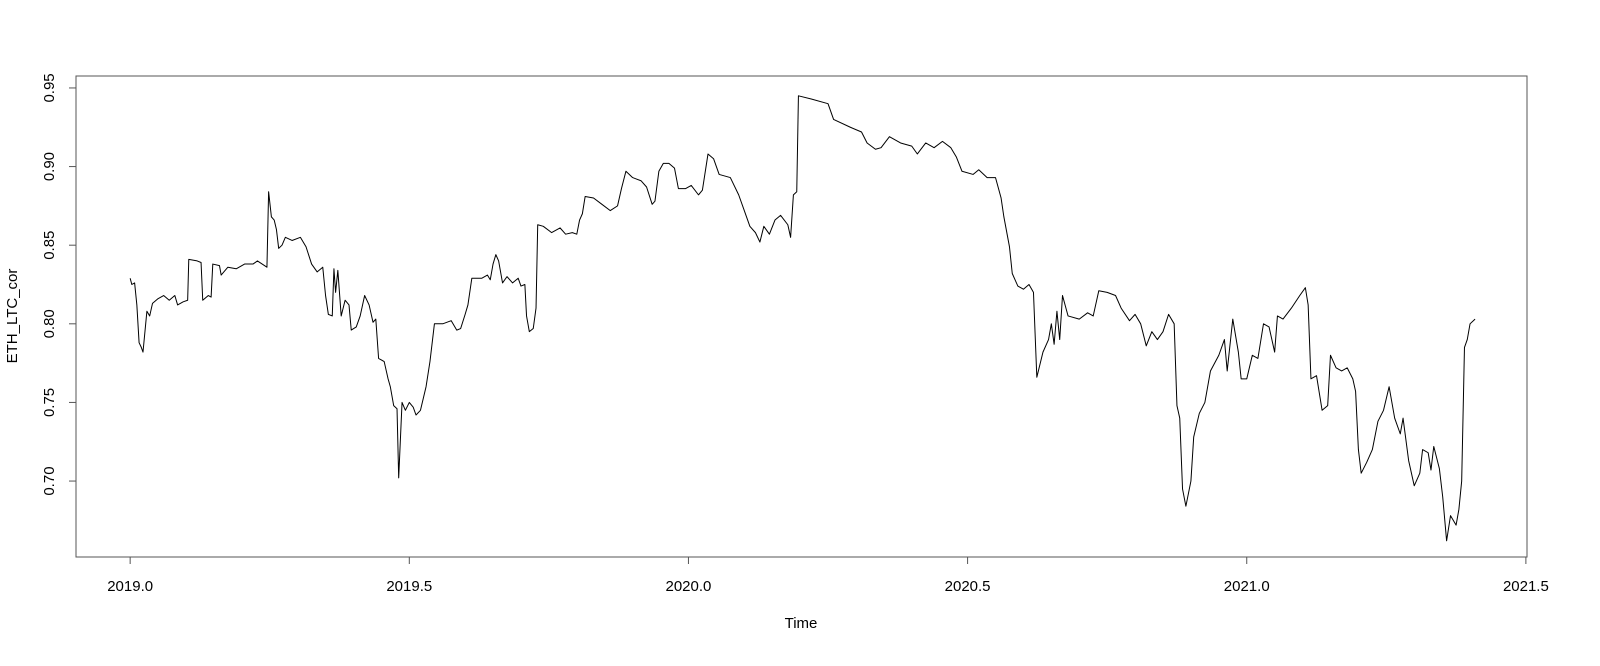 This screenshot has width=1600, height=666. Describe the element at coordinates (1526, 586) in the screenshot. I see `x-tick-label: 2021.5` at that location.